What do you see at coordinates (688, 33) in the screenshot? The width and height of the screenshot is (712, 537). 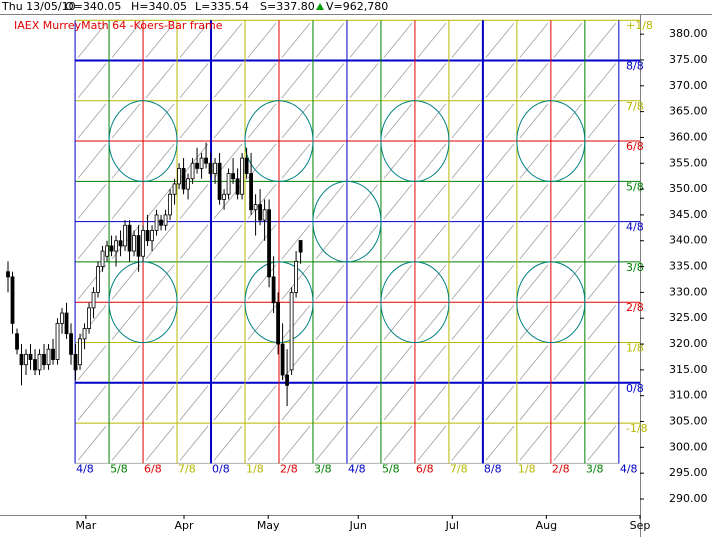 I see `y-tick-label: 380.00` at bounding box center [688, 33].